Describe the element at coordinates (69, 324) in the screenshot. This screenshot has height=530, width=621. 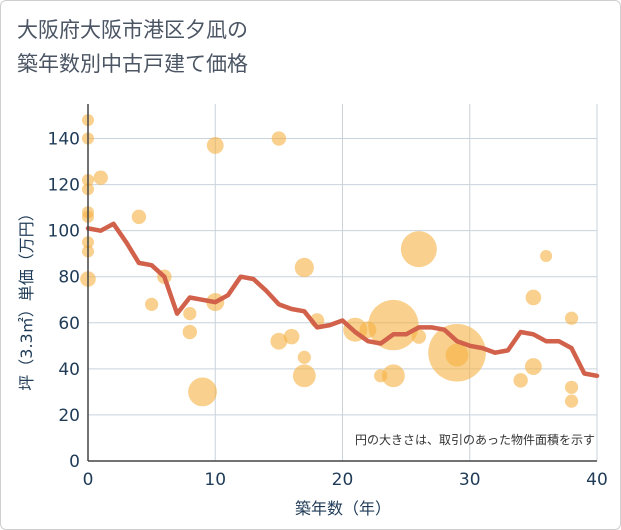
I see `y-tick-label: 60` at that location.